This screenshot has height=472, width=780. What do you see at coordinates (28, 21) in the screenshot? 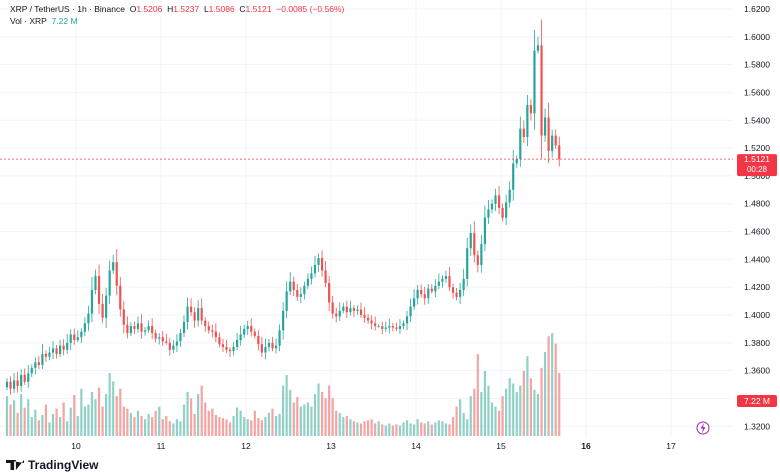
I see `volume-label: Vol · XRP` at bounding box center [28, 21].